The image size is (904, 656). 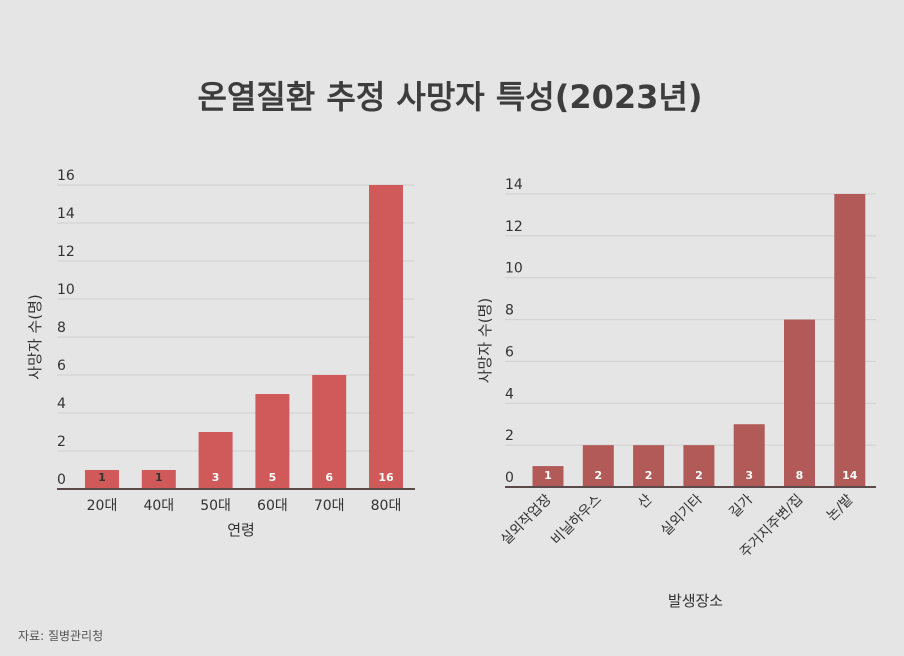 I want to click on x-tick-label: 80대, so click(x=386, y=506).